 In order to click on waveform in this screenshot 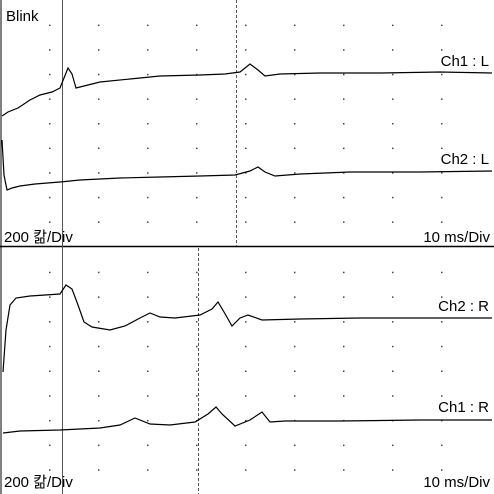, I will do `click(247, 90)`.